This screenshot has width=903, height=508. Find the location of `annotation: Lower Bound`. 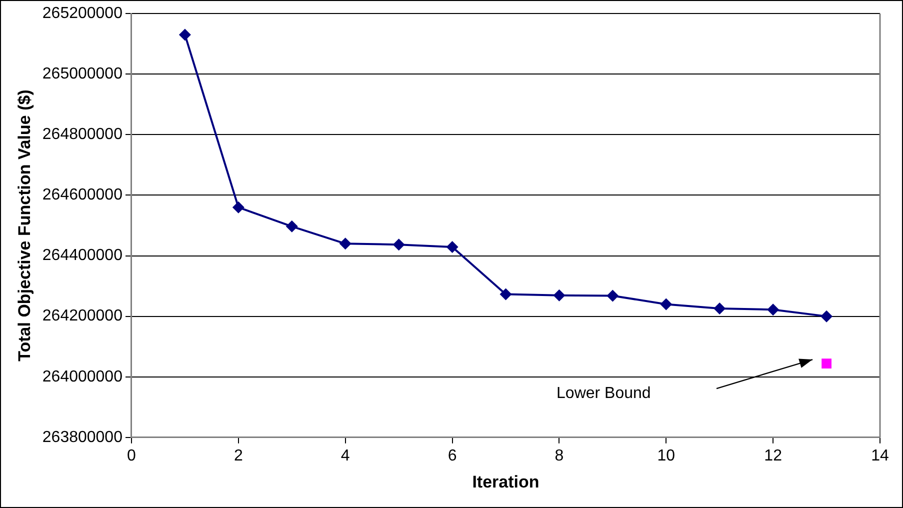

annotation: Lower Bound is located at coordinates (603, 393).